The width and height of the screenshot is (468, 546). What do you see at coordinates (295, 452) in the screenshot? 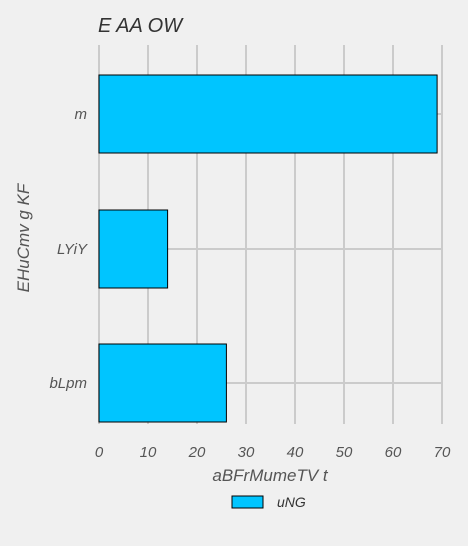
I see `x-tick-label: 40` at bounding box center [295, 452].